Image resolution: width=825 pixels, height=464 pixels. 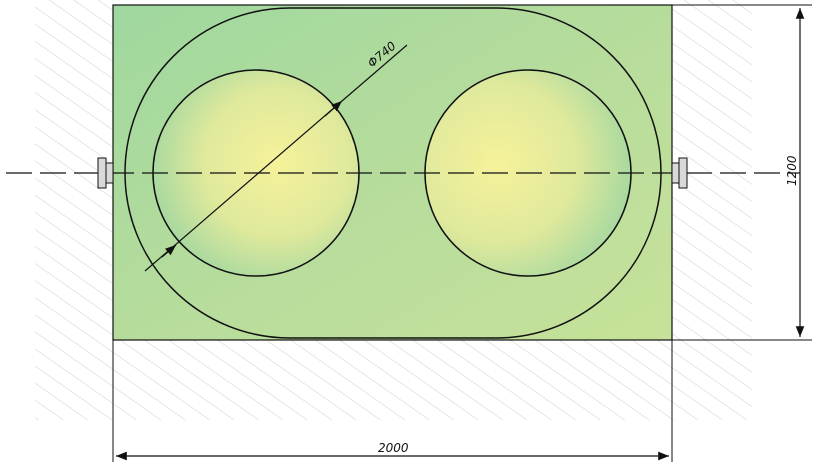 I want to click on height-label: 1200, so click(x=792, y=170).